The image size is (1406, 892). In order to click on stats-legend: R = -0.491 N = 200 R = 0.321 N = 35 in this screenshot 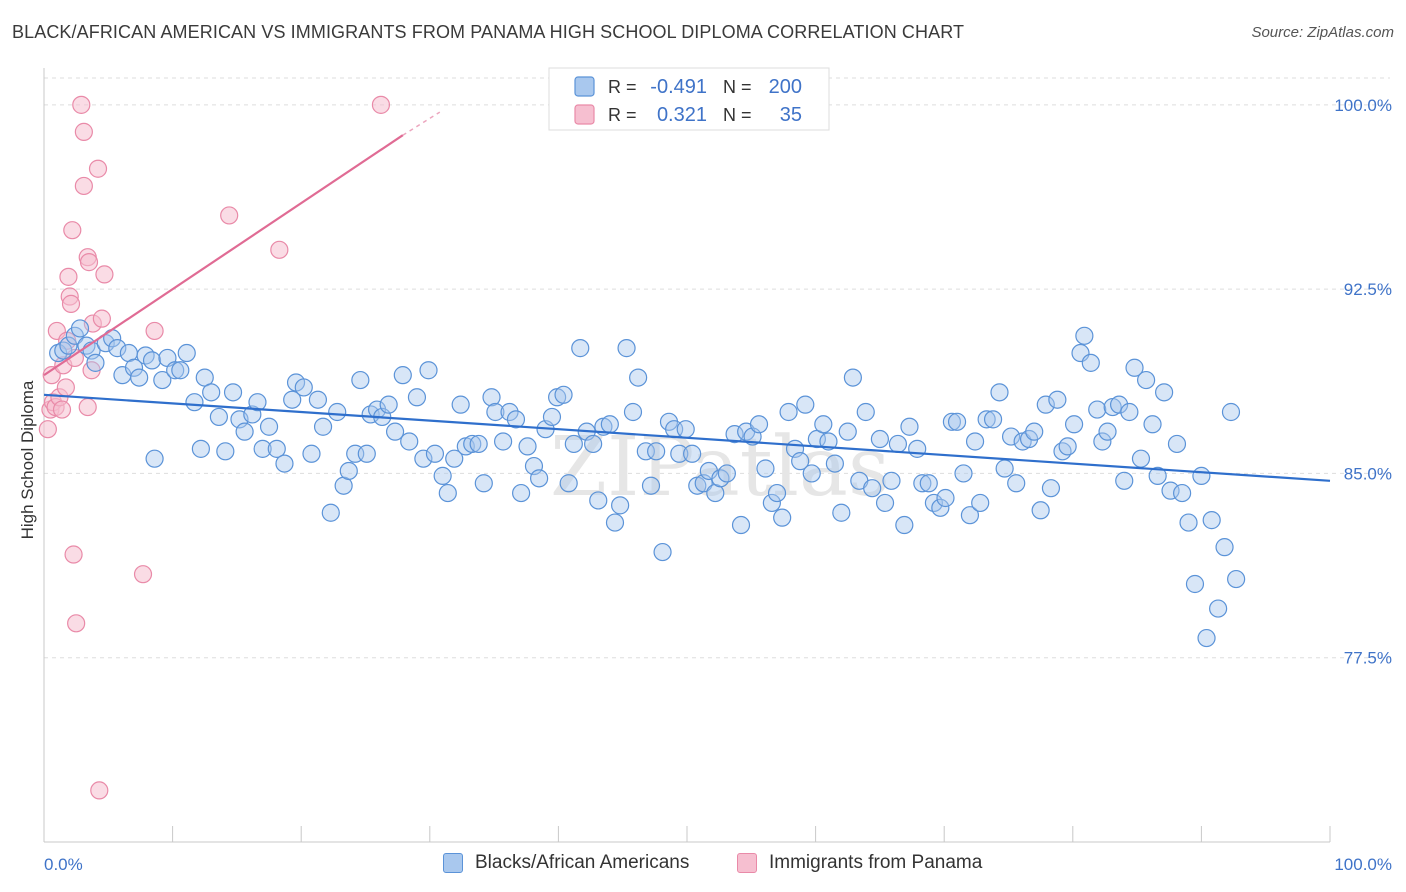, I will do `click(689, 99)`.